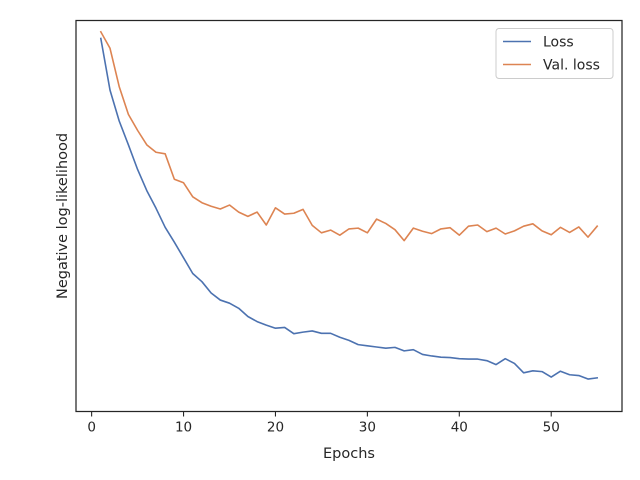 The width and height of the screenshot is (640, 480). I want to click on x-tick-label: 30, so click(367, 428).